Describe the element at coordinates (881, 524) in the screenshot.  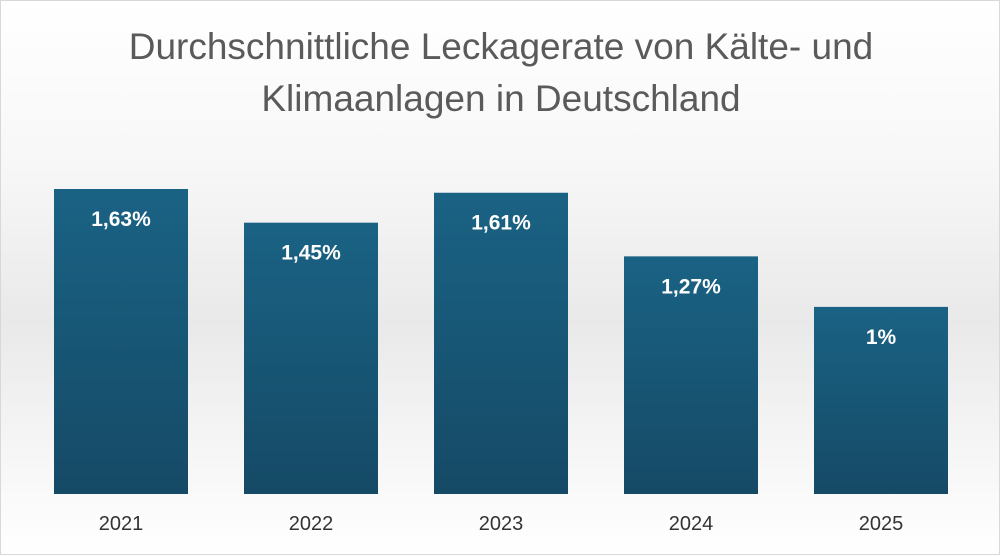
I see `x-tick-label-2025: 2025` at that location.